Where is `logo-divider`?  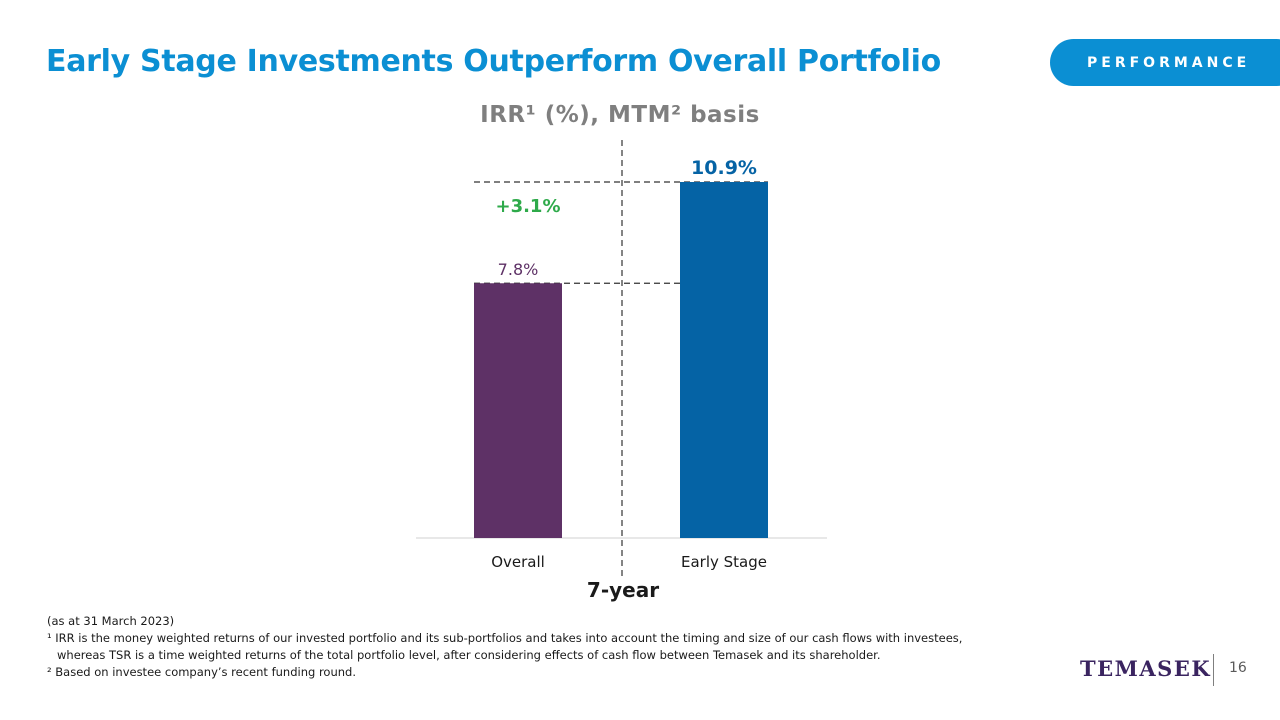
logo-divider is located at coordinates (1213, 670).